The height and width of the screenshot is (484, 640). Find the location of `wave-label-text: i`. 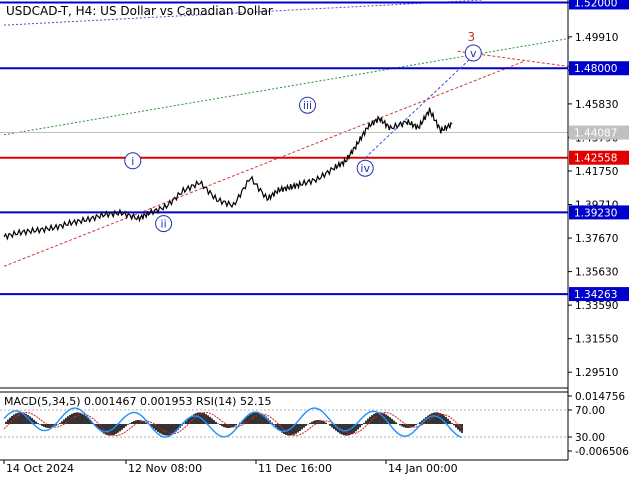

wave-label-text: i is located at coordinates (132, 161).